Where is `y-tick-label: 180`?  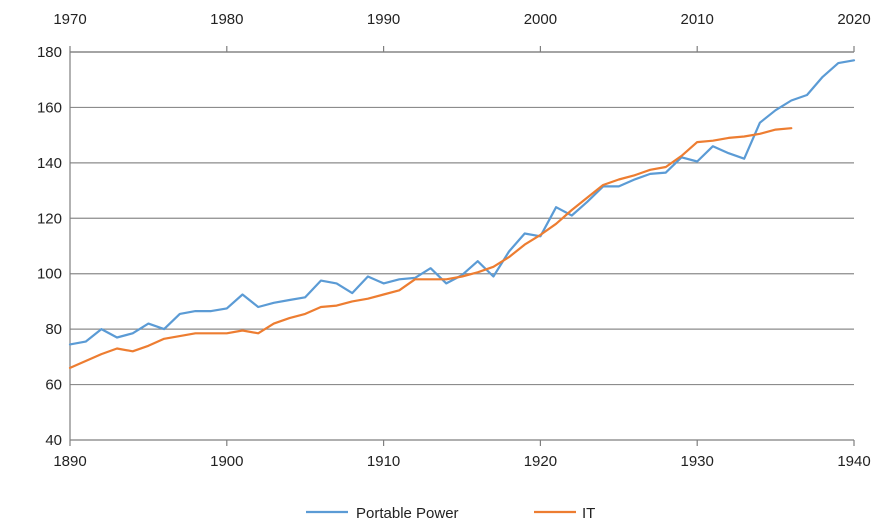
y-tick-label: 180 is located at coordinates (49, 52).